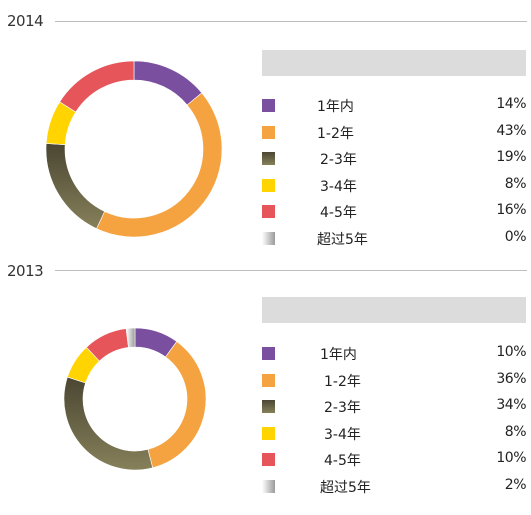  I want to click on legend-value-over-5y: 2%, so click(515, 485).